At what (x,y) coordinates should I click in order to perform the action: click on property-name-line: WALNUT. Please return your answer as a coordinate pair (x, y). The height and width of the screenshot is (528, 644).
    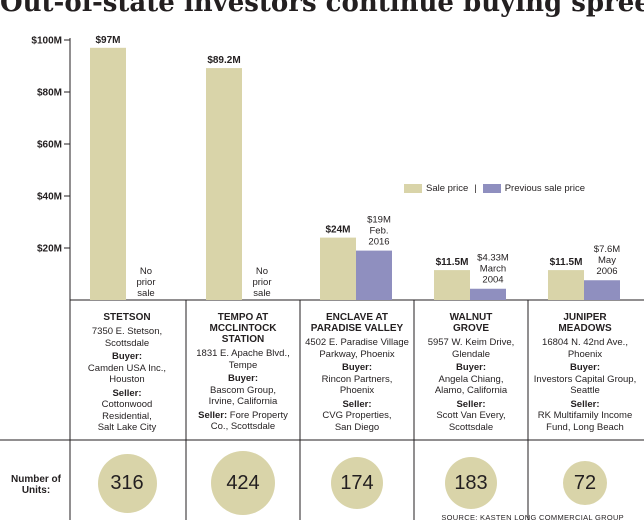
    Looking at the image, I should click on (471, 317).